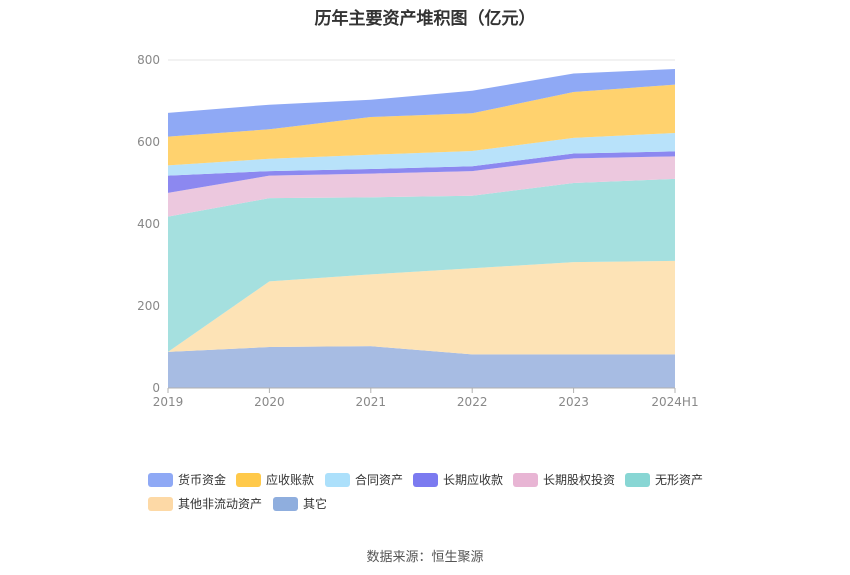 The width and height of the screenshot is (850, 575). I want to click on y-tick-label: 0, so click(156, 388).